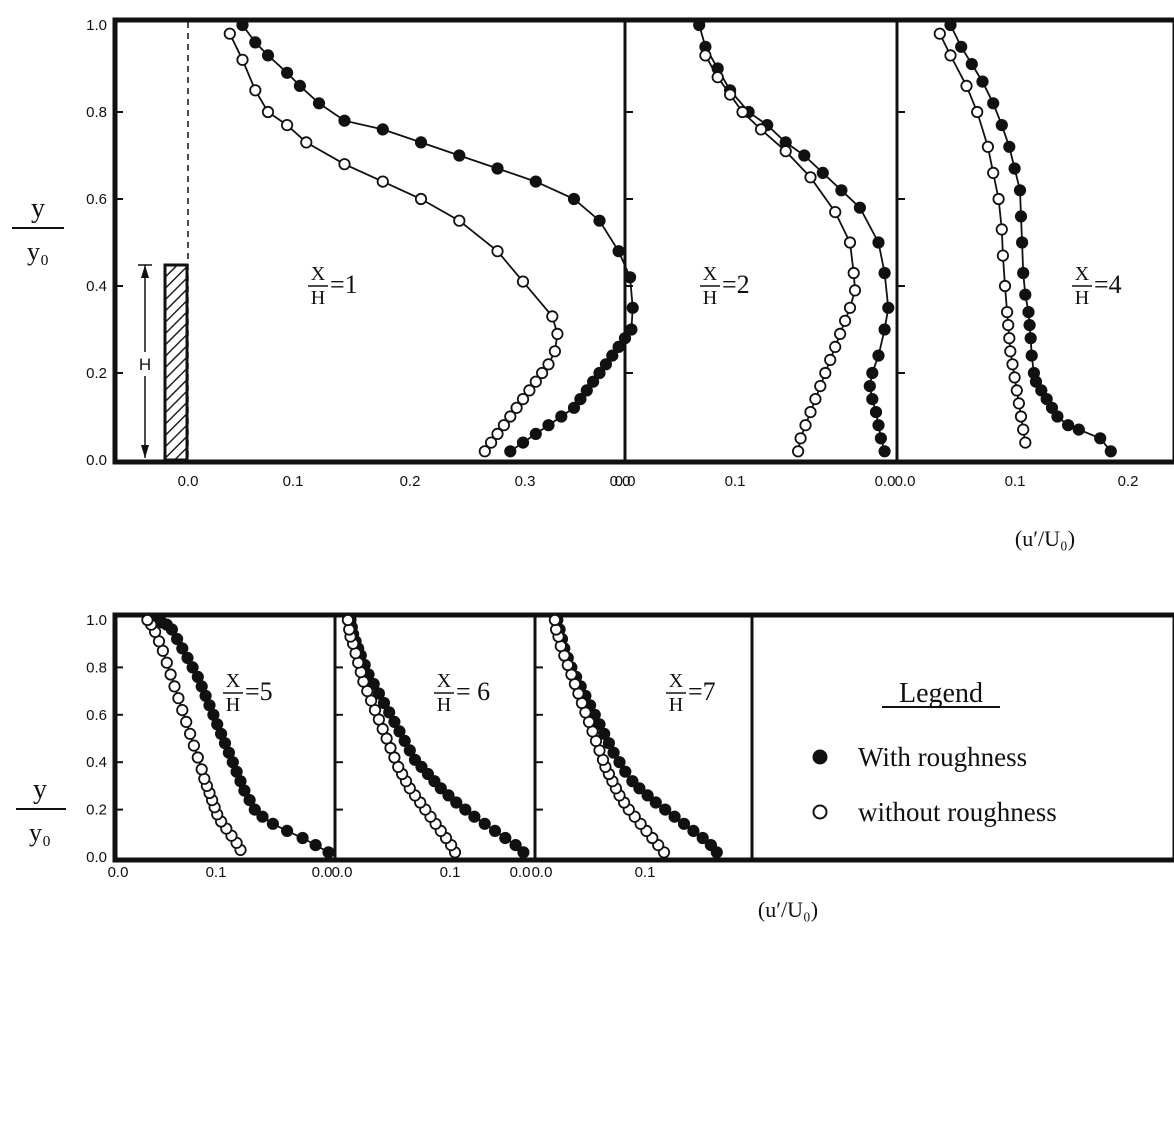 The width and height of the screenshot is (1174, 1130). Describe the element at coordinates (333, 286) in the screenshot. I see `annotation-ratio: XH =1` at that location.